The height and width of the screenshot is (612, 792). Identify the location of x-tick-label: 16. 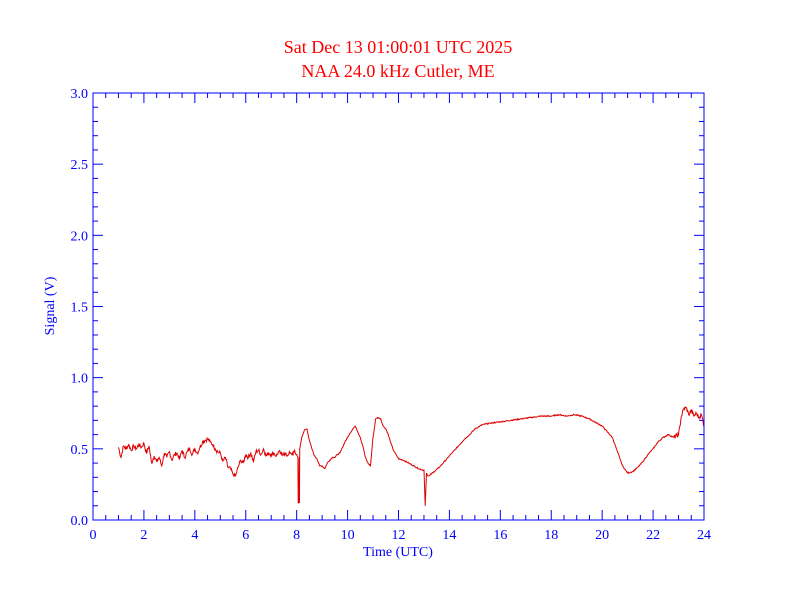
(500, 535).